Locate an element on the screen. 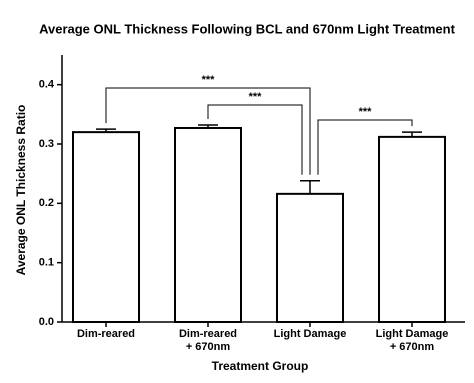 This screenshot has width=474, height=383. y-tick-label: 0.1 is located at coordinates (46, 263).